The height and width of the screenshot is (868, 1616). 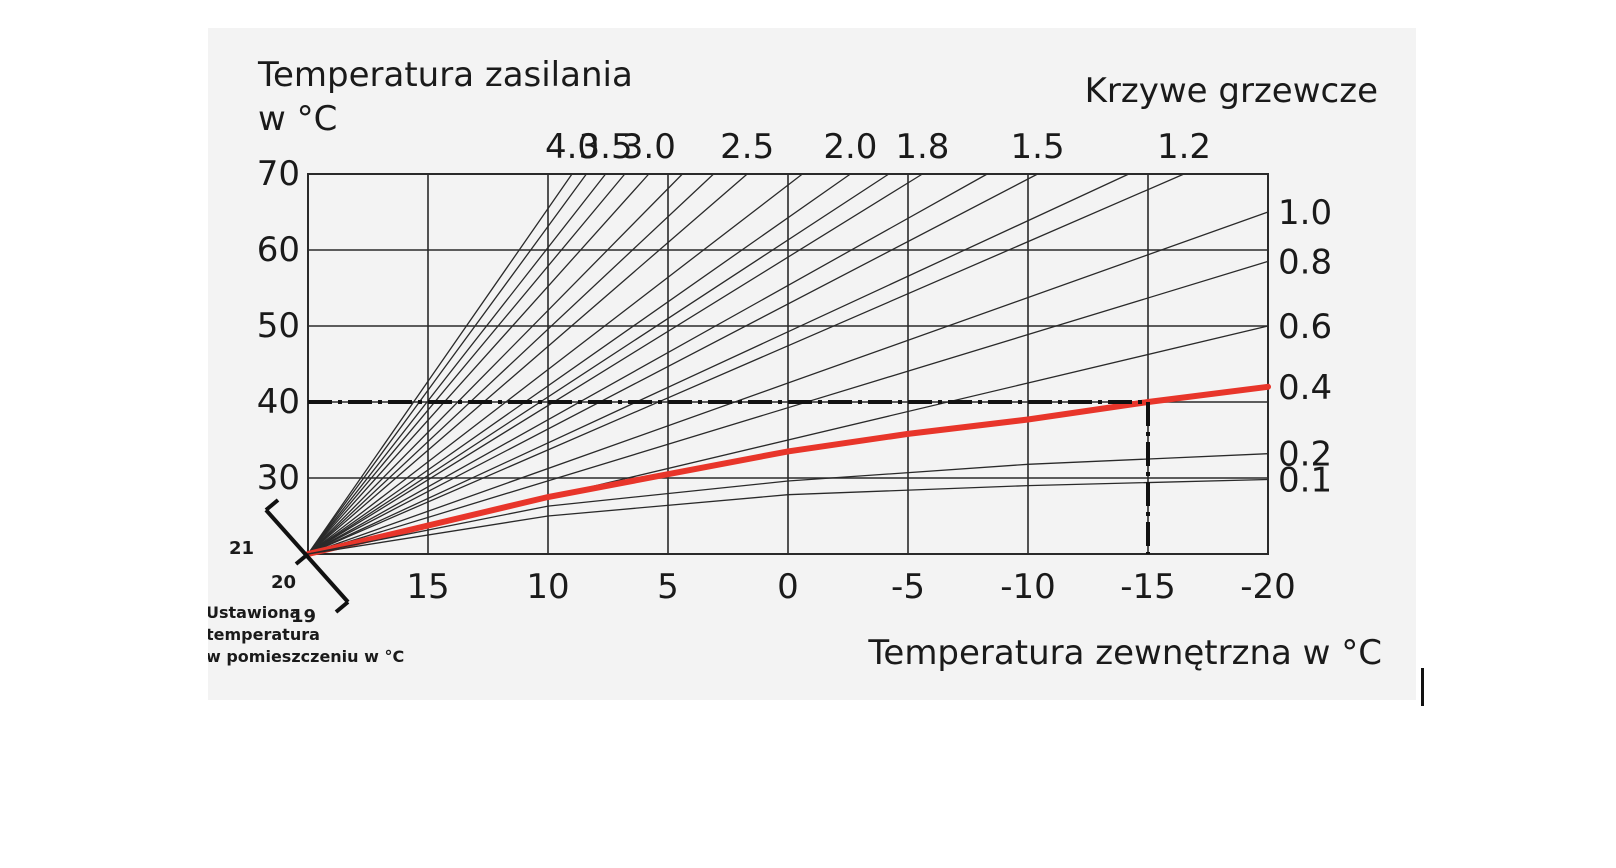 What do you see at coordinates (278, 174) in the screenshot?
I see `y-tick-label: 70` at bounding box center [278, 174].